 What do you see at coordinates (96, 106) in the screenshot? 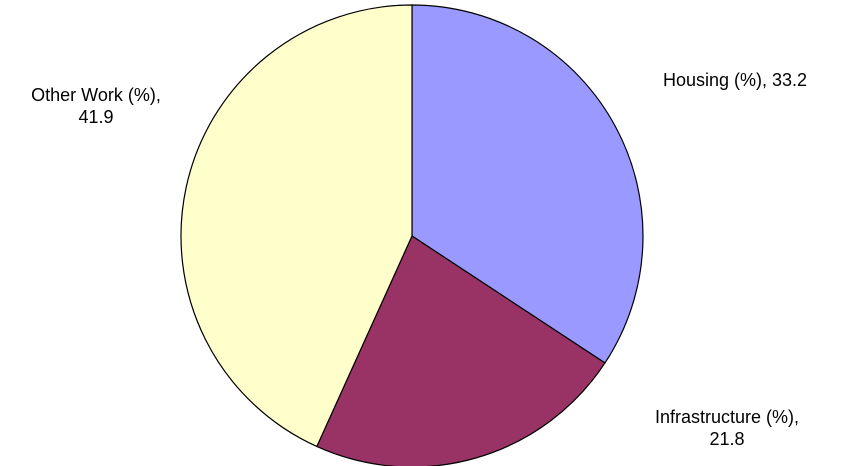
I see `slice-label-other-work: Other Work (%), 41.9` at bounding box center [96, 106].